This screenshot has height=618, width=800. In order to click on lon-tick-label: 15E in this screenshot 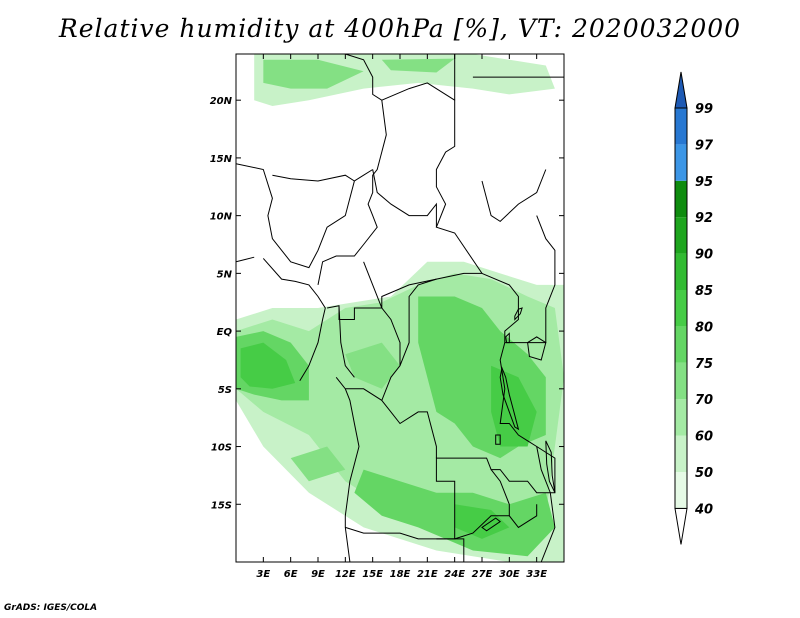, I will do `click(372, 574)`.